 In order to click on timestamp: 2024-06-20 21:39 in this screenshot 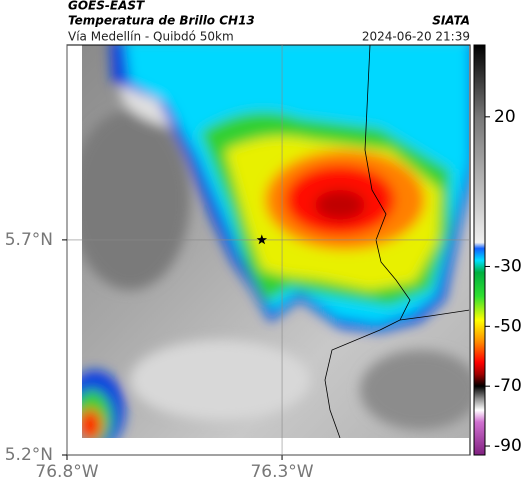, I will do `click(416, 37)`.